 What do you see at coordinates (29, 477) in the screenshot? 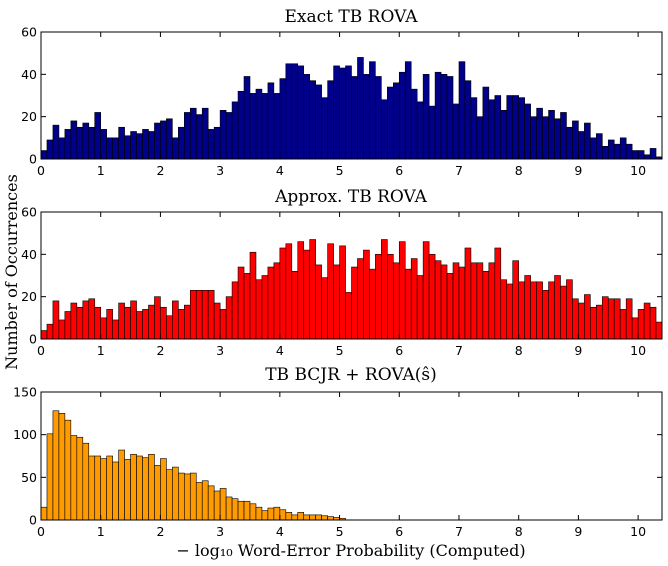
I see `y-tick-label: 50` at bounding box center [29, 477].